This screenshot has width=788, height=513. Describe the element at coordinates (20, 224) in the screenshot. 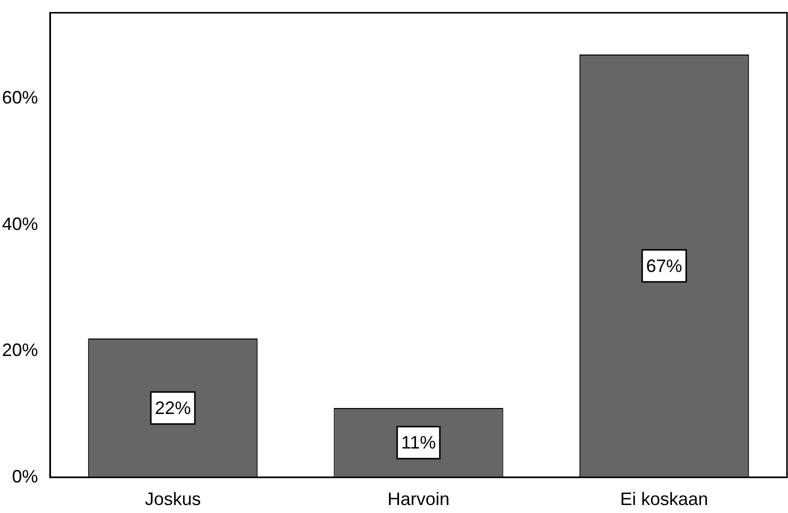

I see `y-tick-label: 40%` at that location.